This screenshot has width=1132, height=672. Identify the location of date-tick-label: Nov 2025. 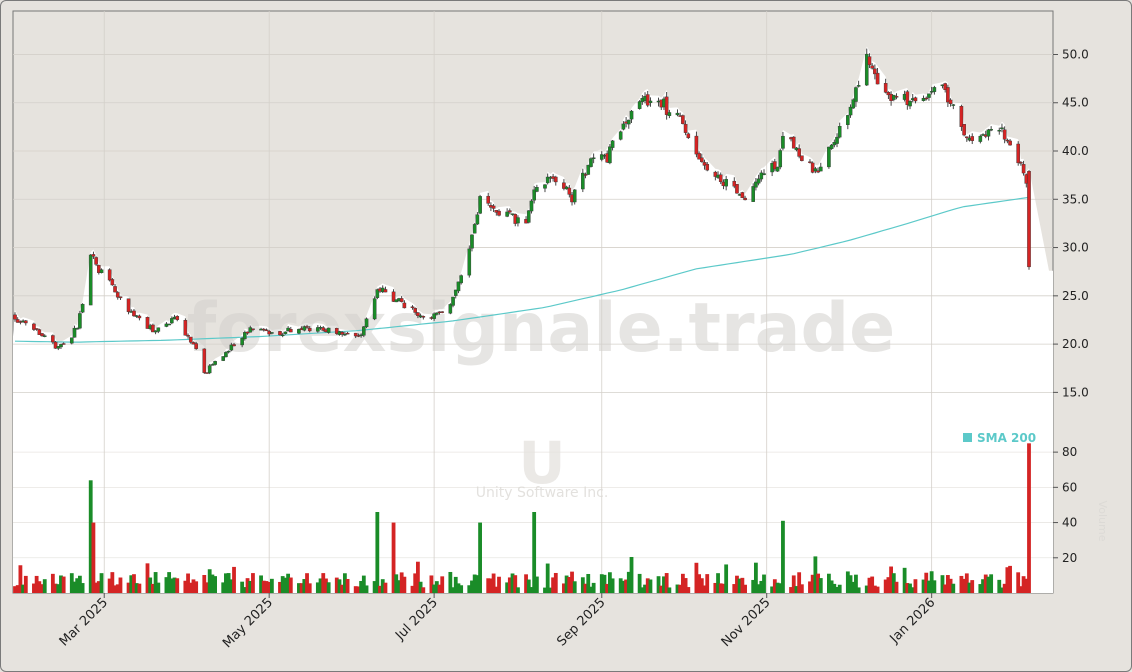
(746, 622).